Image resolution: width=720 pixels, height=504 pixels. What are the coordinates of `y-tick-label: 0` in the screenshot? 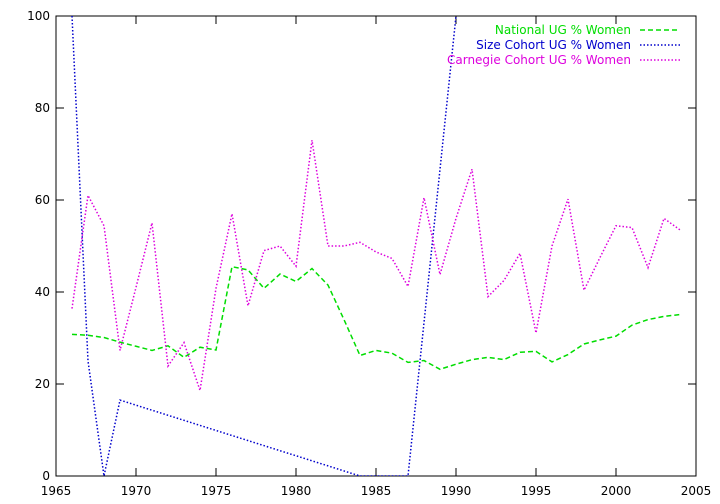 It's located at (46, 476).